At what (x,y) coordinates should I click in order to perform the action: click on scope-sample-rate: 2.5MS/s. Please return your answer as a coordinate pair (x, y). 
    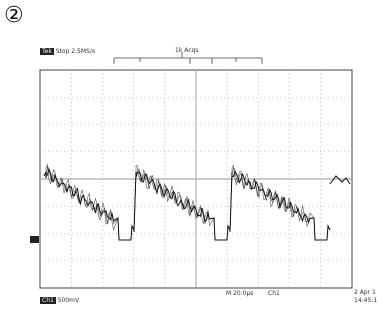
    Looking at the image, I should click on (83, 51).